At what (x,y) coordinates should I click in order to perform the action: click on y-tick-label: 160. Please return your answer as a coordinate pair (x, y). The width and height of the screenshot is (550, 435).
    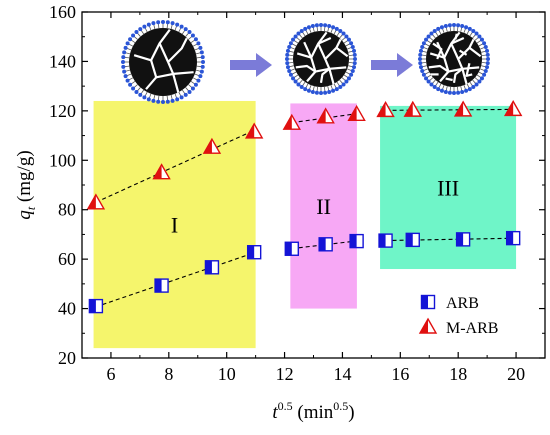
    Looking at the image, I should click on (62, 12).